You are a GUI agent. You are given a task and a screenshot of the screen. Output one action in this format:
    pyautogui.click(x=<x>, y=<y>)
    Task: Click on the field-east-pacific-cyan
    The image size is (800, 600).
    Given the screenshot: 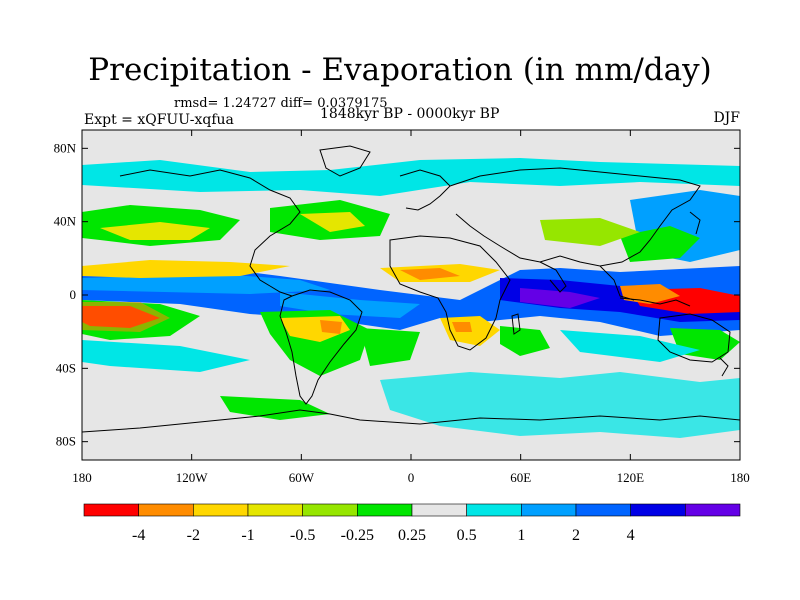 What is the action you would take?
    pyautogui.click(x=206, y=284)
    